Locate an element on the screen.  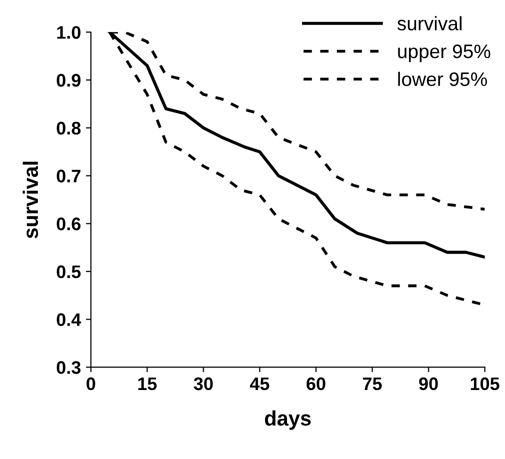
y-tick-label: 0.6 is located at coordinates (68, 224).